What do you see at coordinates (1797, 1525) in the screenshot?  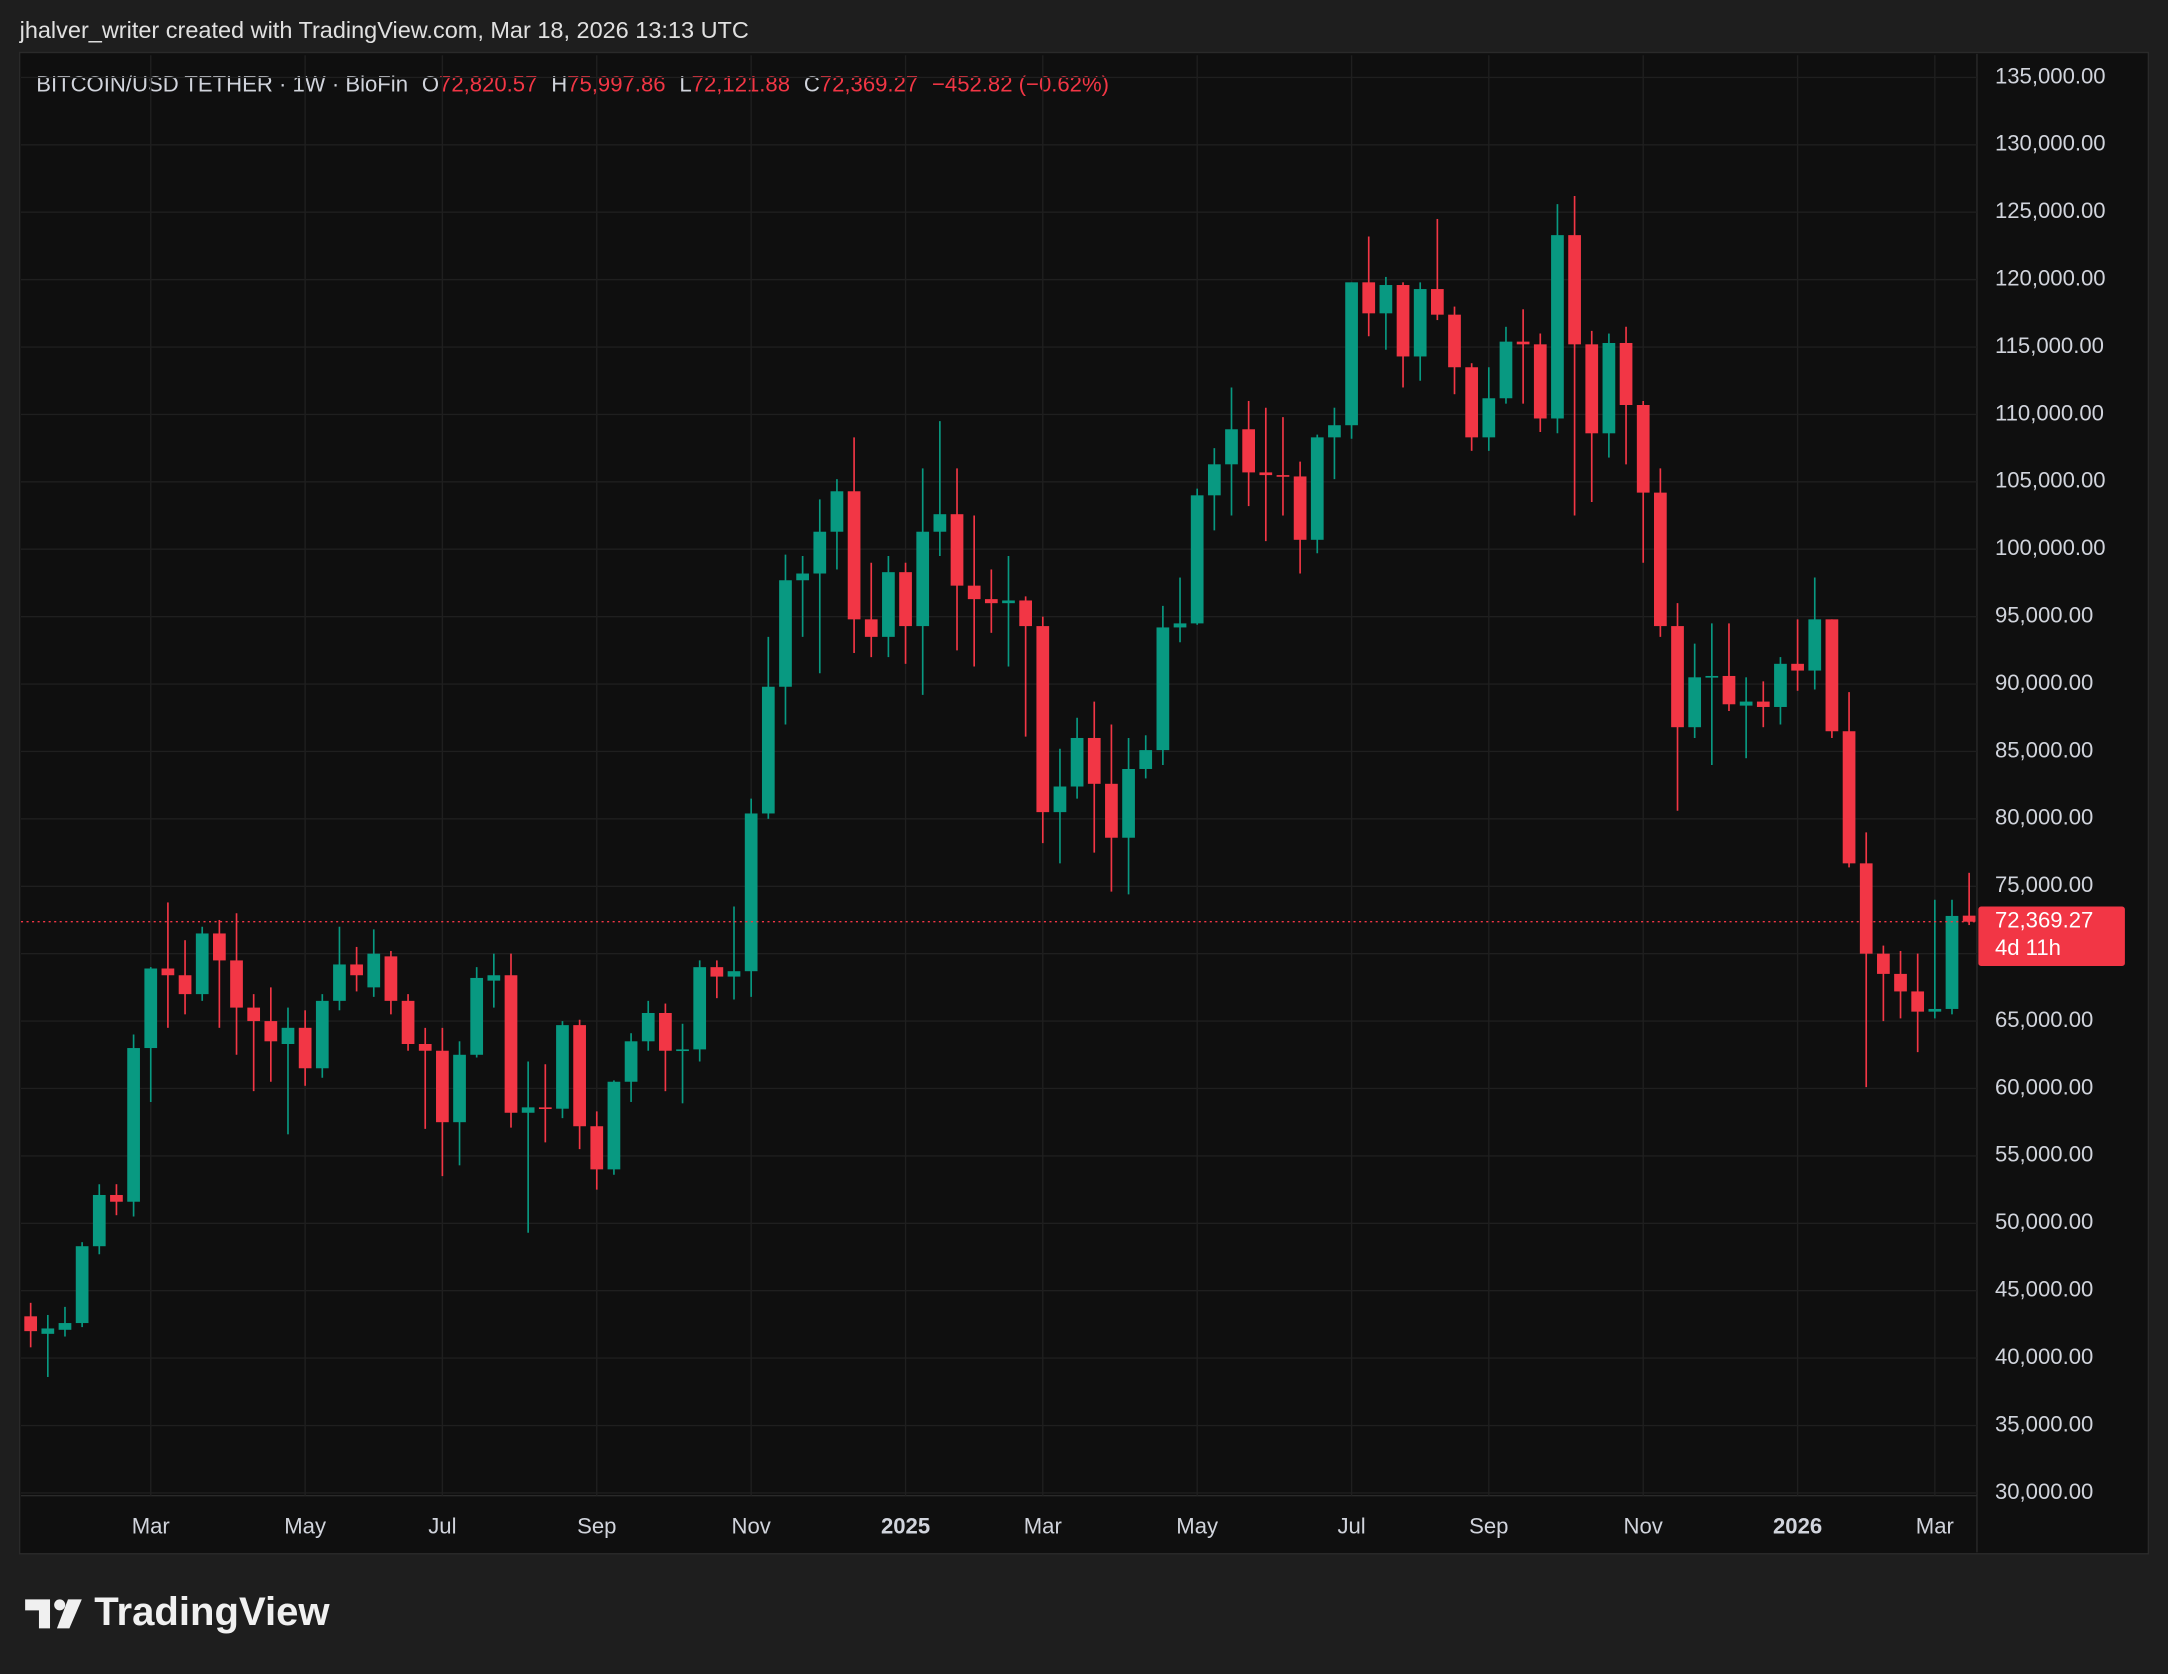 I see `x-tick-label: 2026` at bounding box center [1797, 1525].